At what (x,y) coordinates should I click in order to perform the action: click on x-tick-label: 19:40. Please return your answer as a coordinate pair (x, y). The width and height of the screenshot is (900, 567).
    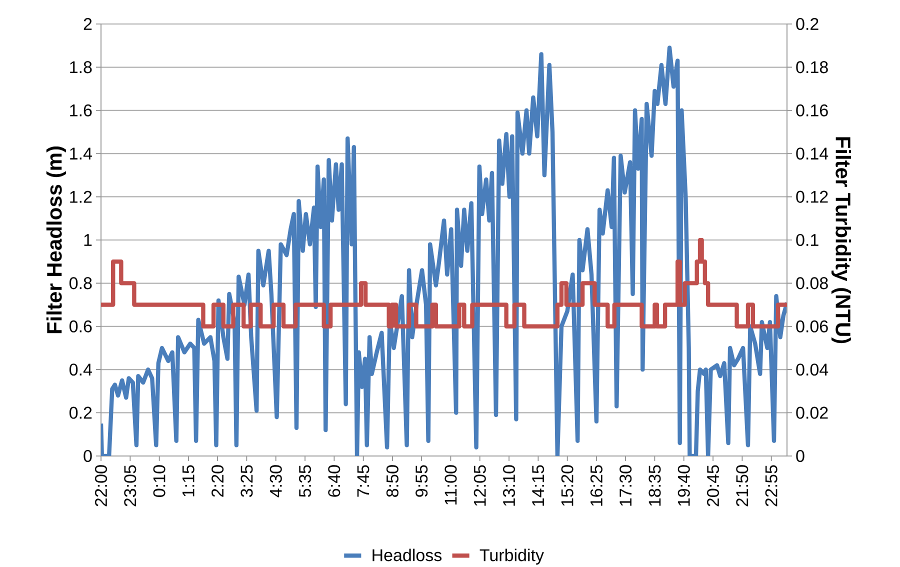
    Looking at the image, I should click on (684, 485).